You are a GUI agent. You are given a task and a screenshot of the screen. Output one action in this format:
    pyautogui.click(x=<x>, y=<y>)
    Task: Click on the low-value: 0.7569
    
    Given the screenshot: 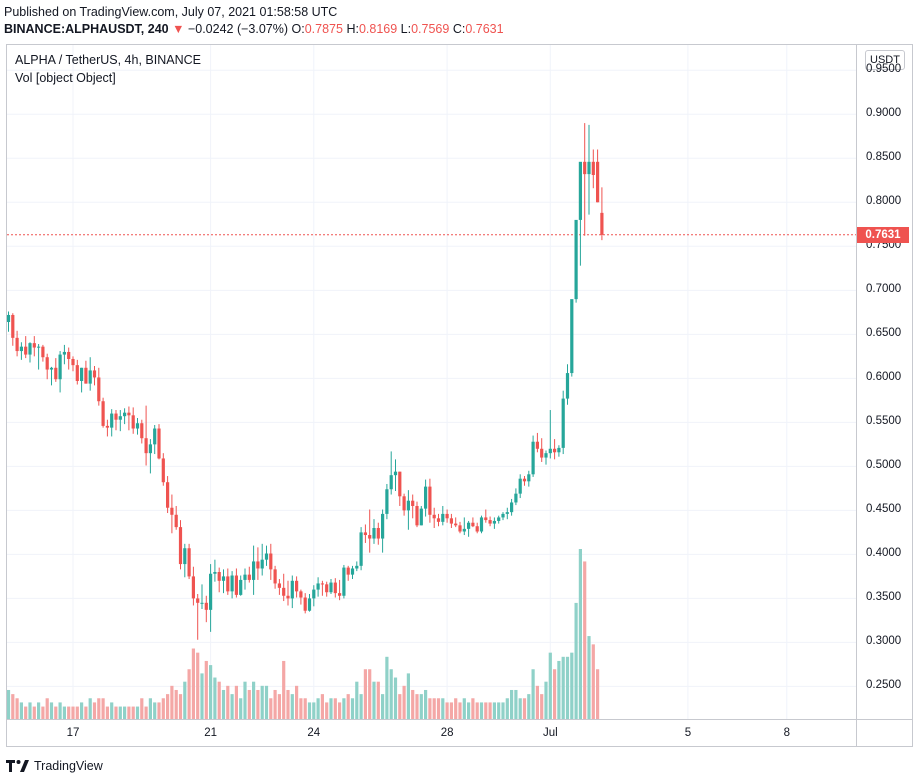 What is the action you would take?
    pyautogui.click(x=430, y=29)
    